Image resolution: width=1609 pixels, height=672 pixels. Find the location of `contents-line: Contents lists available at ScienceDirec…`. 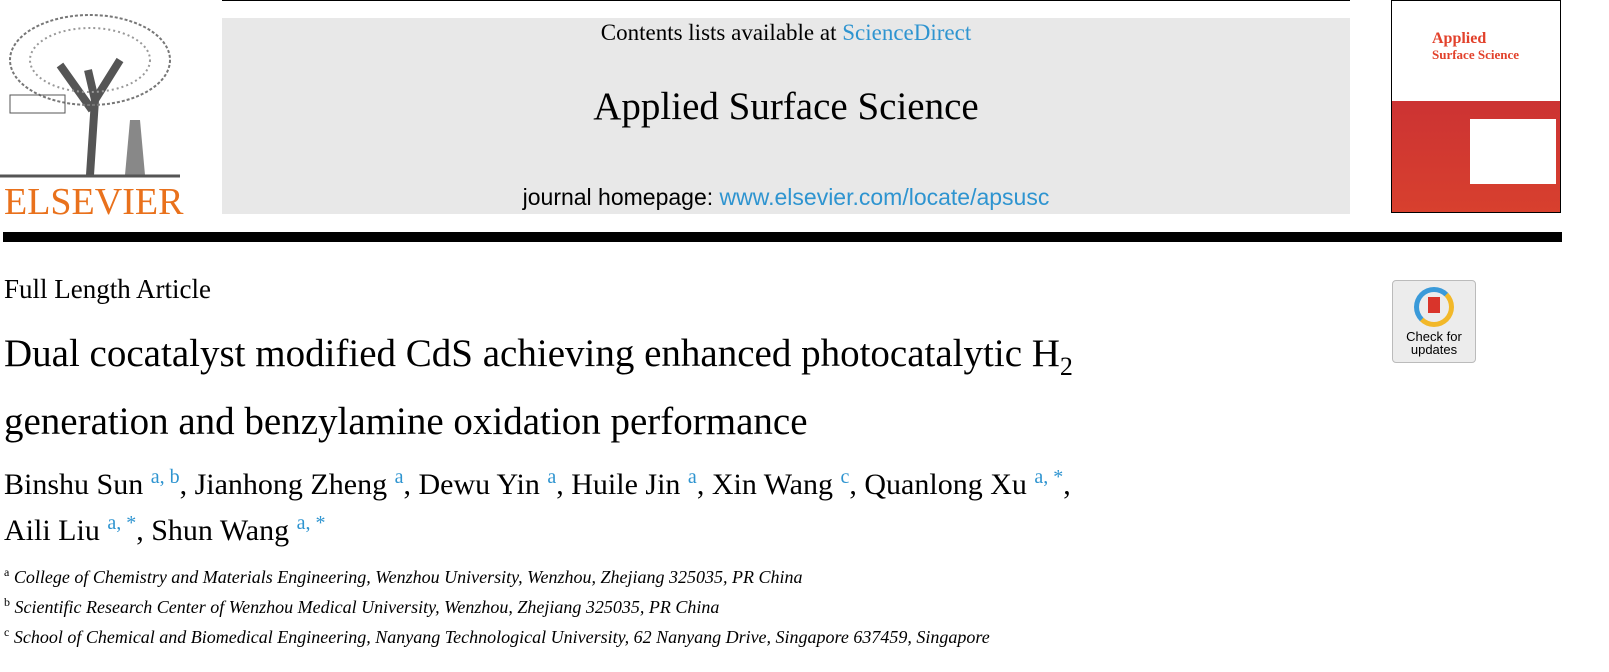

contents-line: Contents lists available at ScienceDirec… is located at coordinates (786, 33).